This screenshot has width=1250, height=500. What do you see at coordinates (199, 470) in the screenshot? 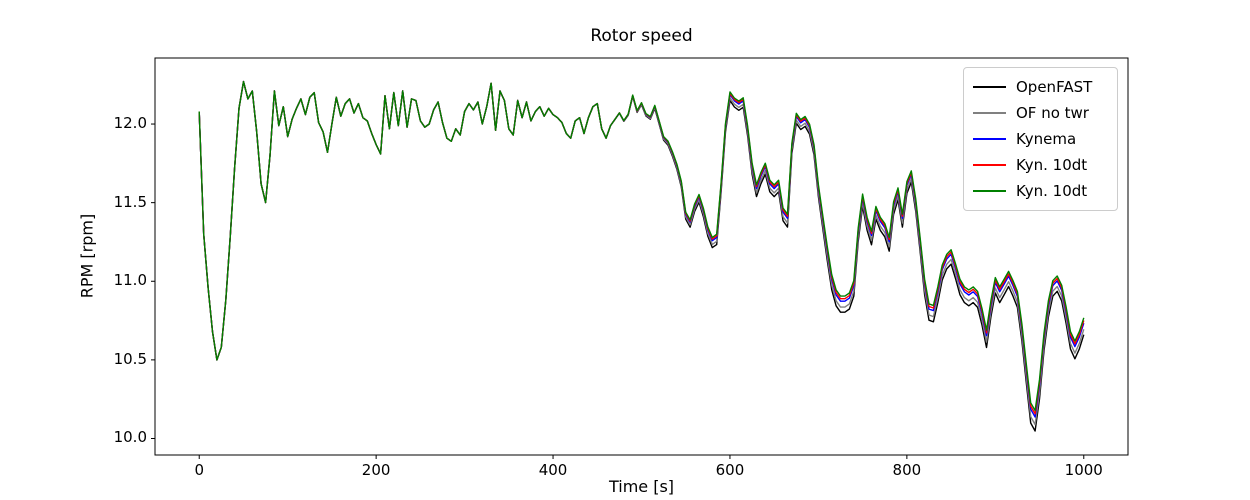
I see `x-tick-label: 0` at bounding box center [199, 470].